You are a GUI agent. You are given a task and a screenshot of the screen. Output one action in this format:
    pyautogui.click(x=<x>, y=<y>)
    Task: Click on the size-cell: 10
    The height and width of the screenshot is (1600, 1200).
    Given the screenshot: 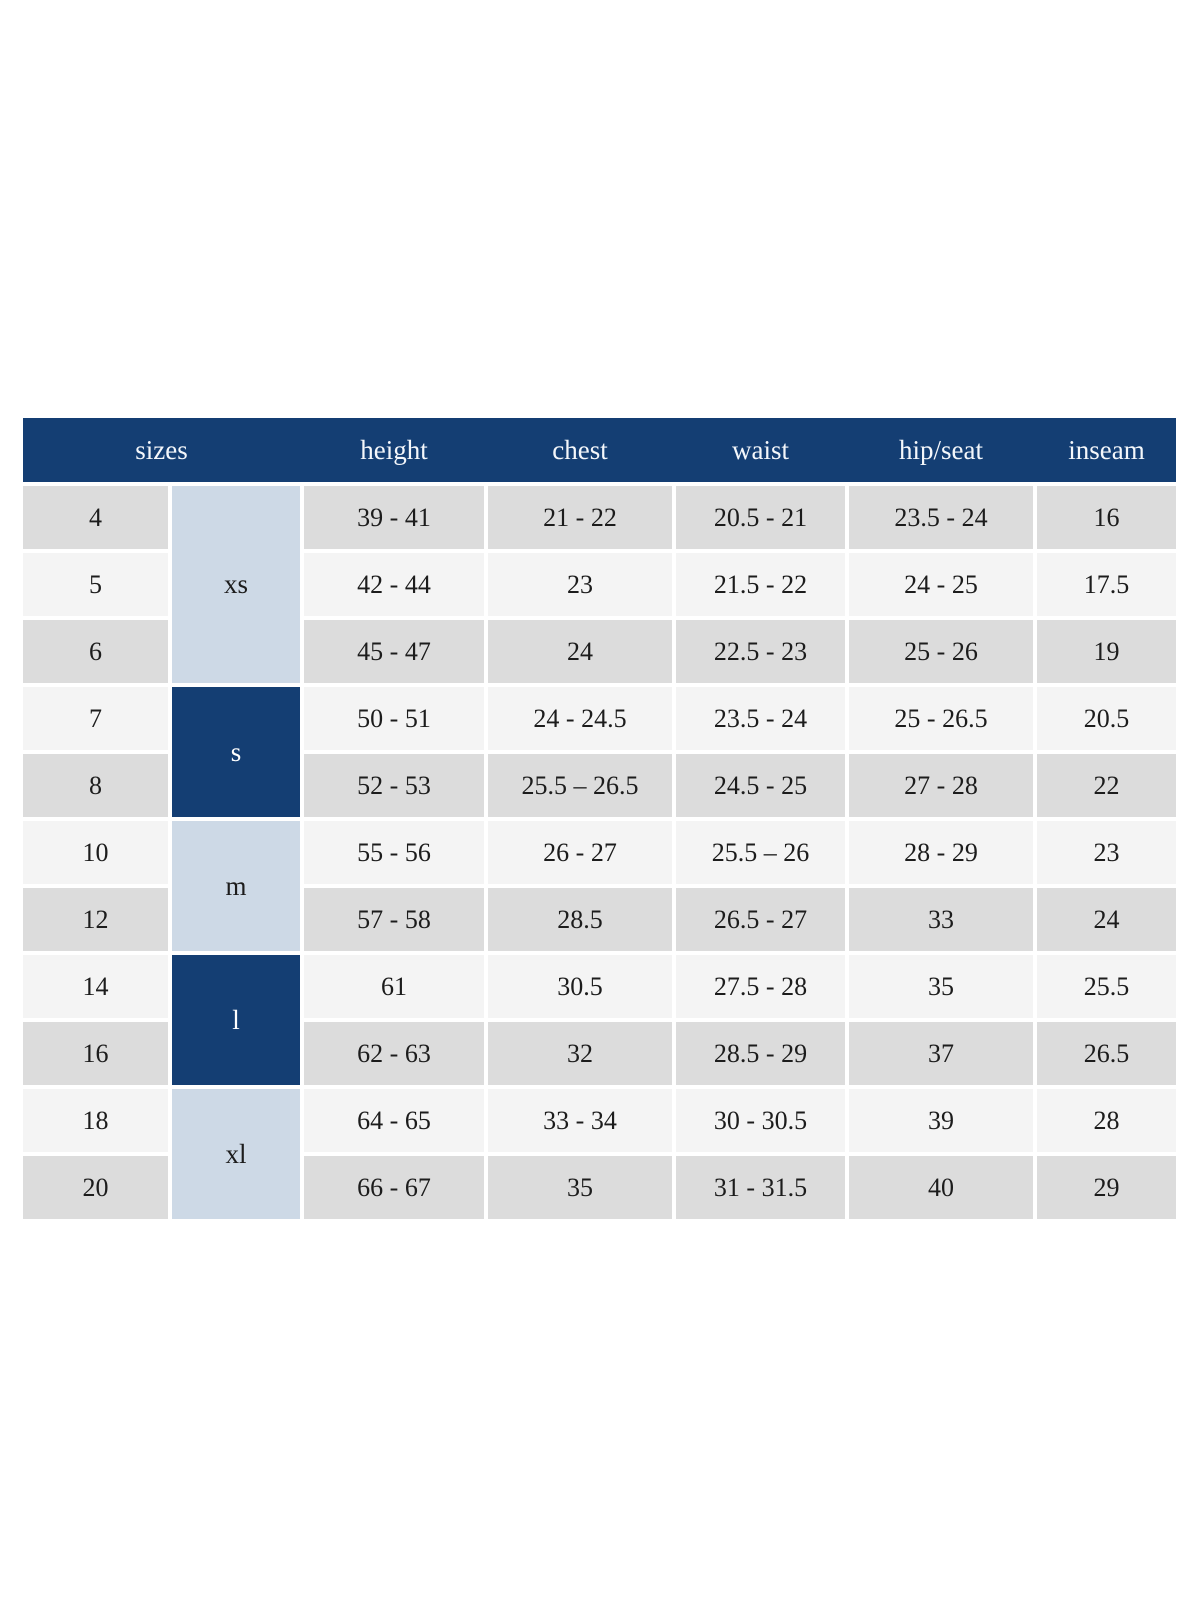 What is the action you would take?
    pyautogui.click(x=95, y=852)
    